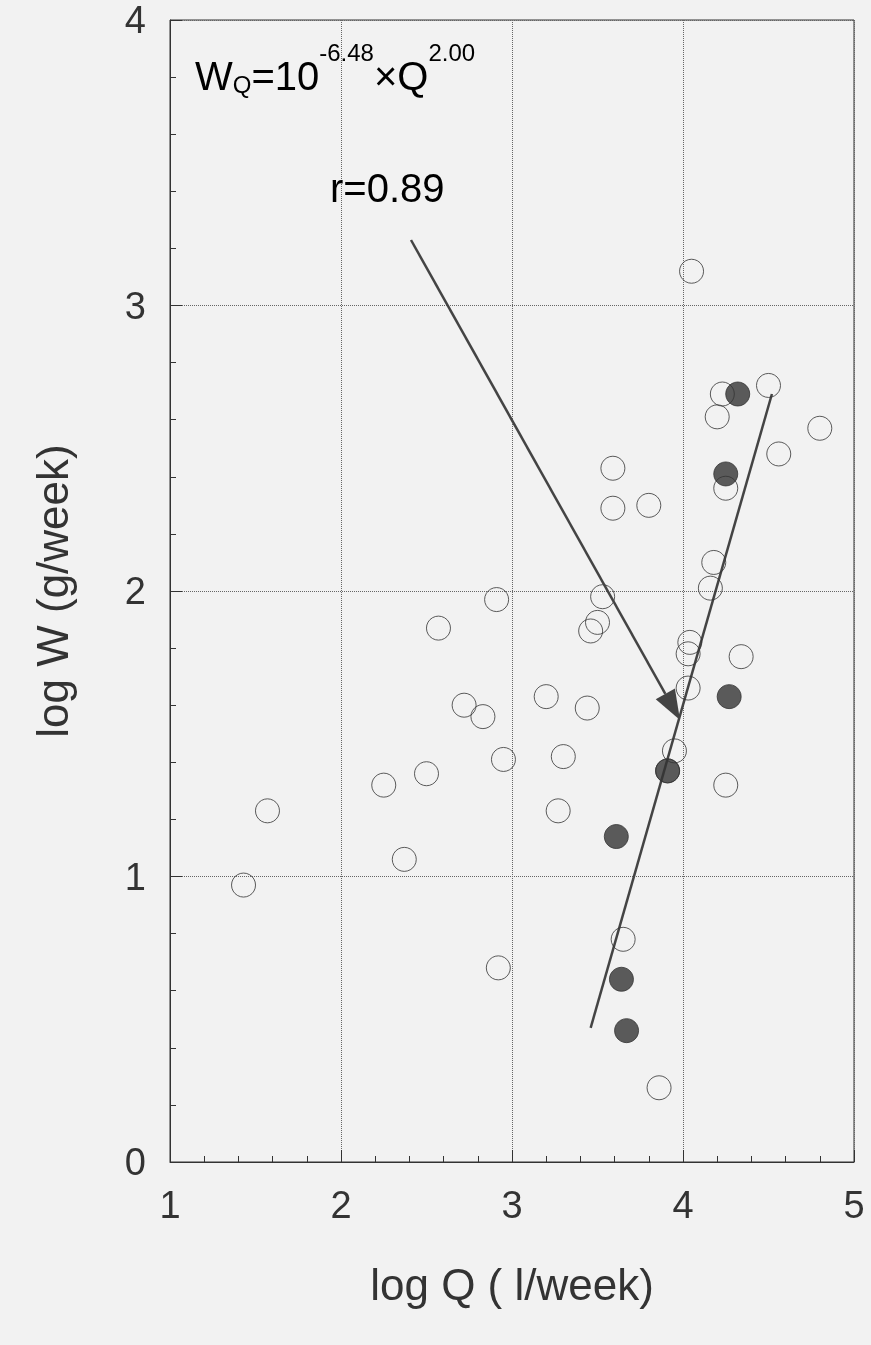 Image resolution: width=871 pixels, height=1345 pixels. What do you see at coordinates (512, 1284) in the screenshot?
I see `x-axis-title: log Q ( l/week)` at bounding box center [512, 1284].